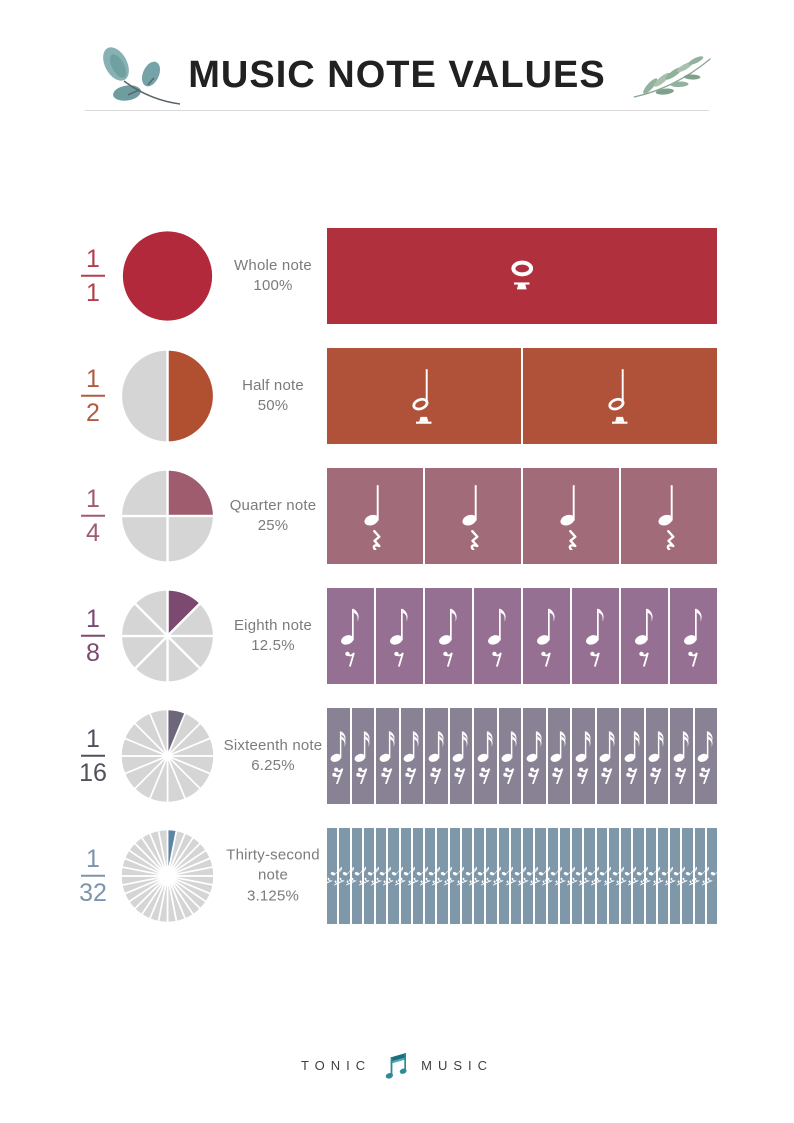 This screenshot has height=1123, width=794. What do you see at coordinates (397, 75) in the screenshot?
I see `page-title: MUSIC NOTE VALUES` at bounding box center [397, 75].